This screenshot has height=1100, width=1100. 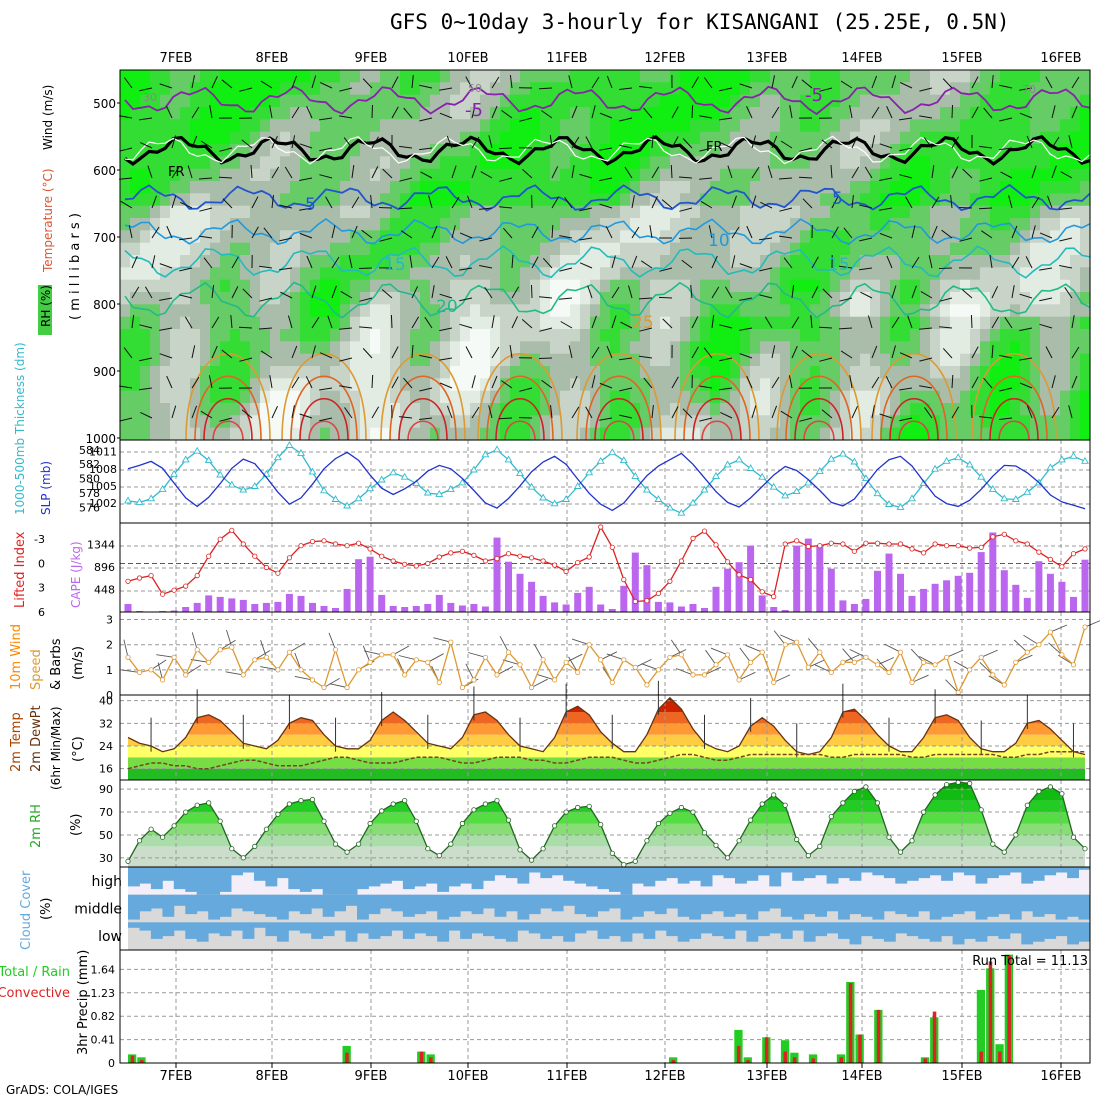 I want to click on contour-label: 50, so click(x=475, y=88).